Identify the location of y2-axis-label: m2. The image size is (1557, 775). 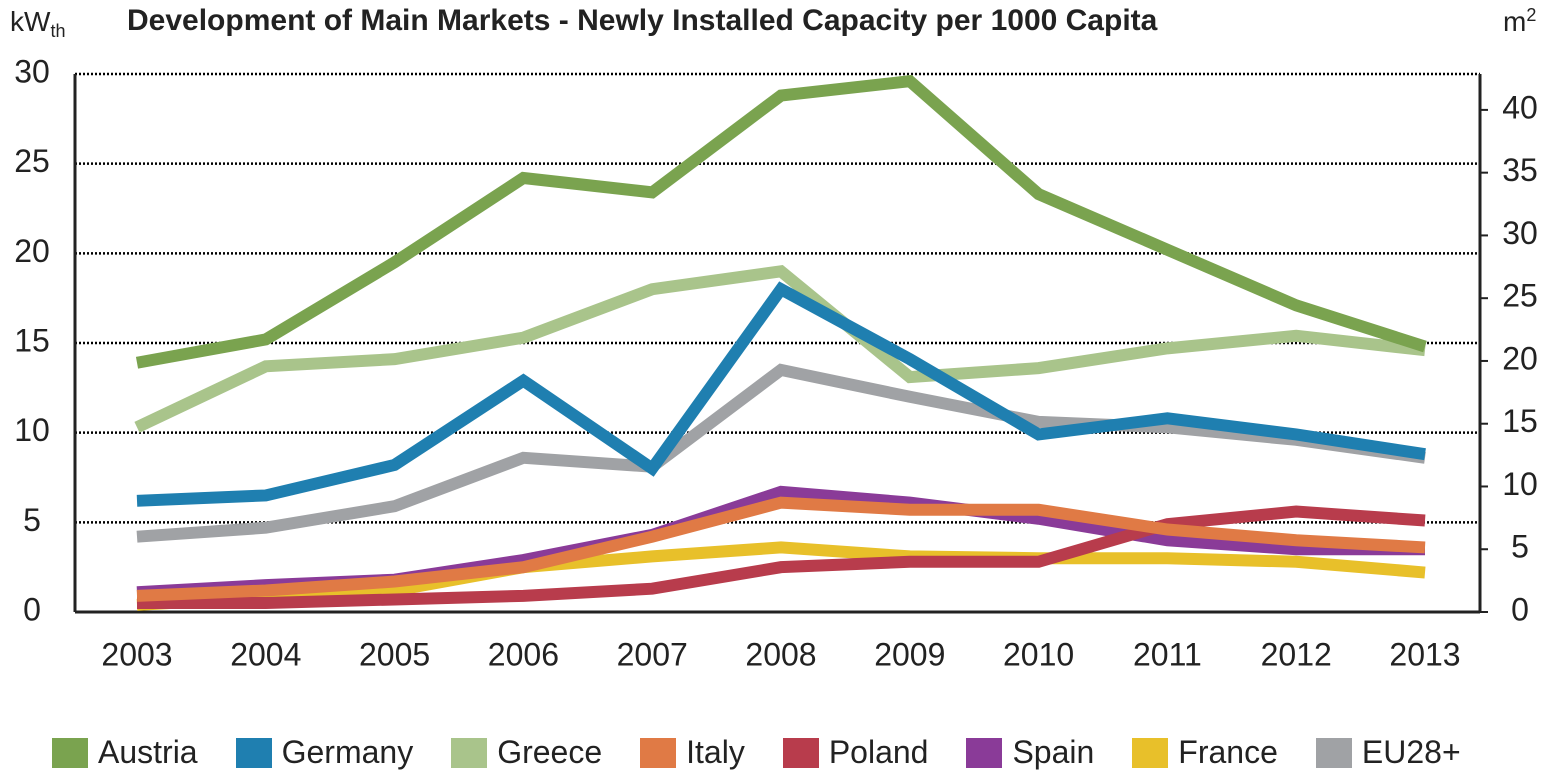
(1519, 21).